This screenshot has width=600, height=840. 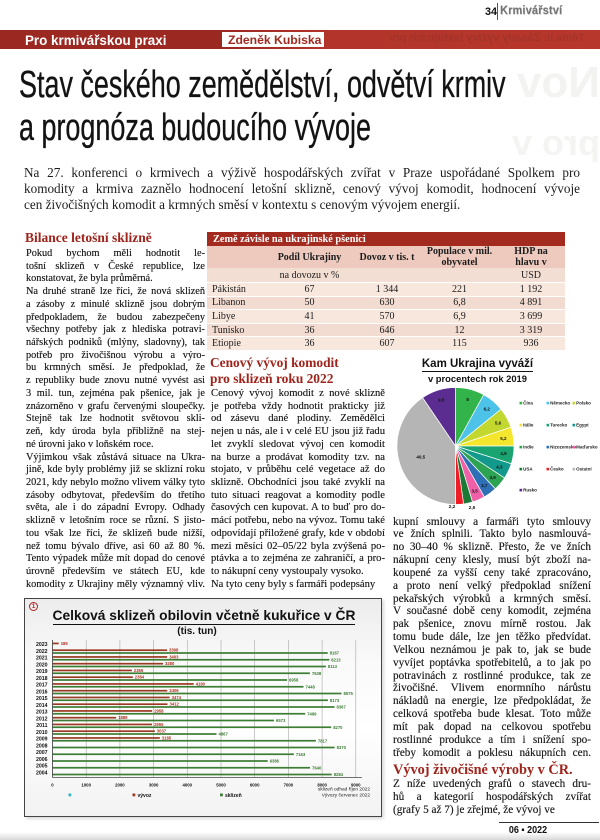 I want to click on svg-text: 2021, so click(x=42, y=659).